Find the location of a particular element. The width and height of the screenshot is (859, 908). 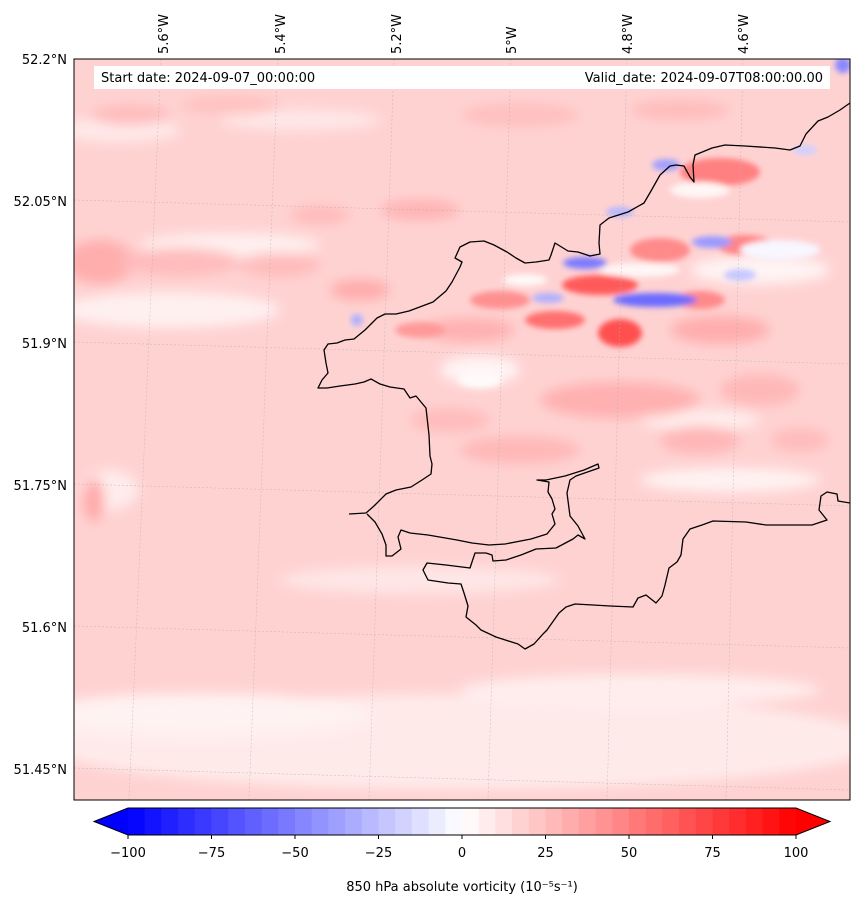

lat-tick-label: 52.2°N is located at coordinates (44, 60).